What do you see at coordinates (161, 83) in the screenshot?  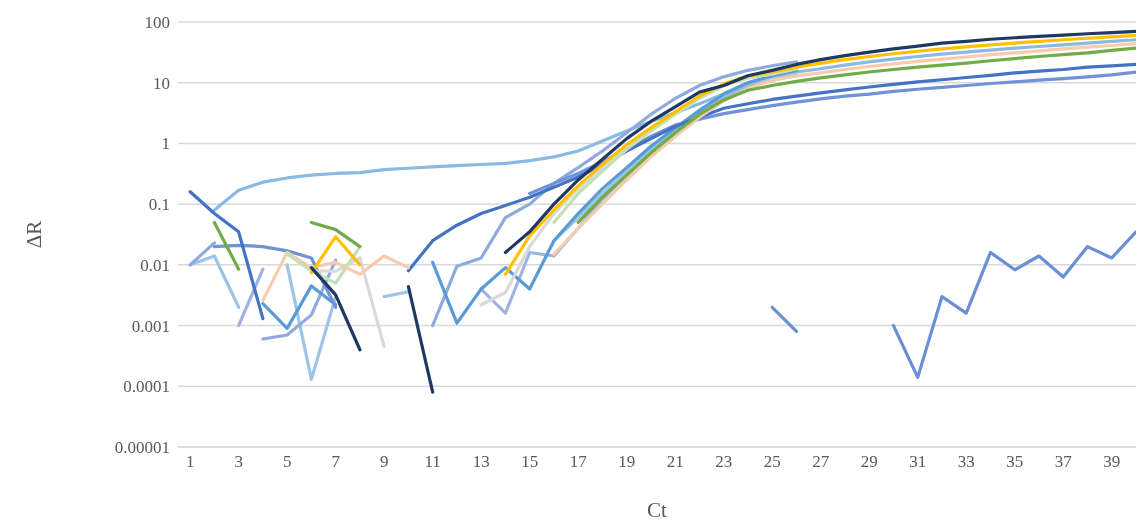 I see `y-tick-label: 10` at bounding box center [161, 83].